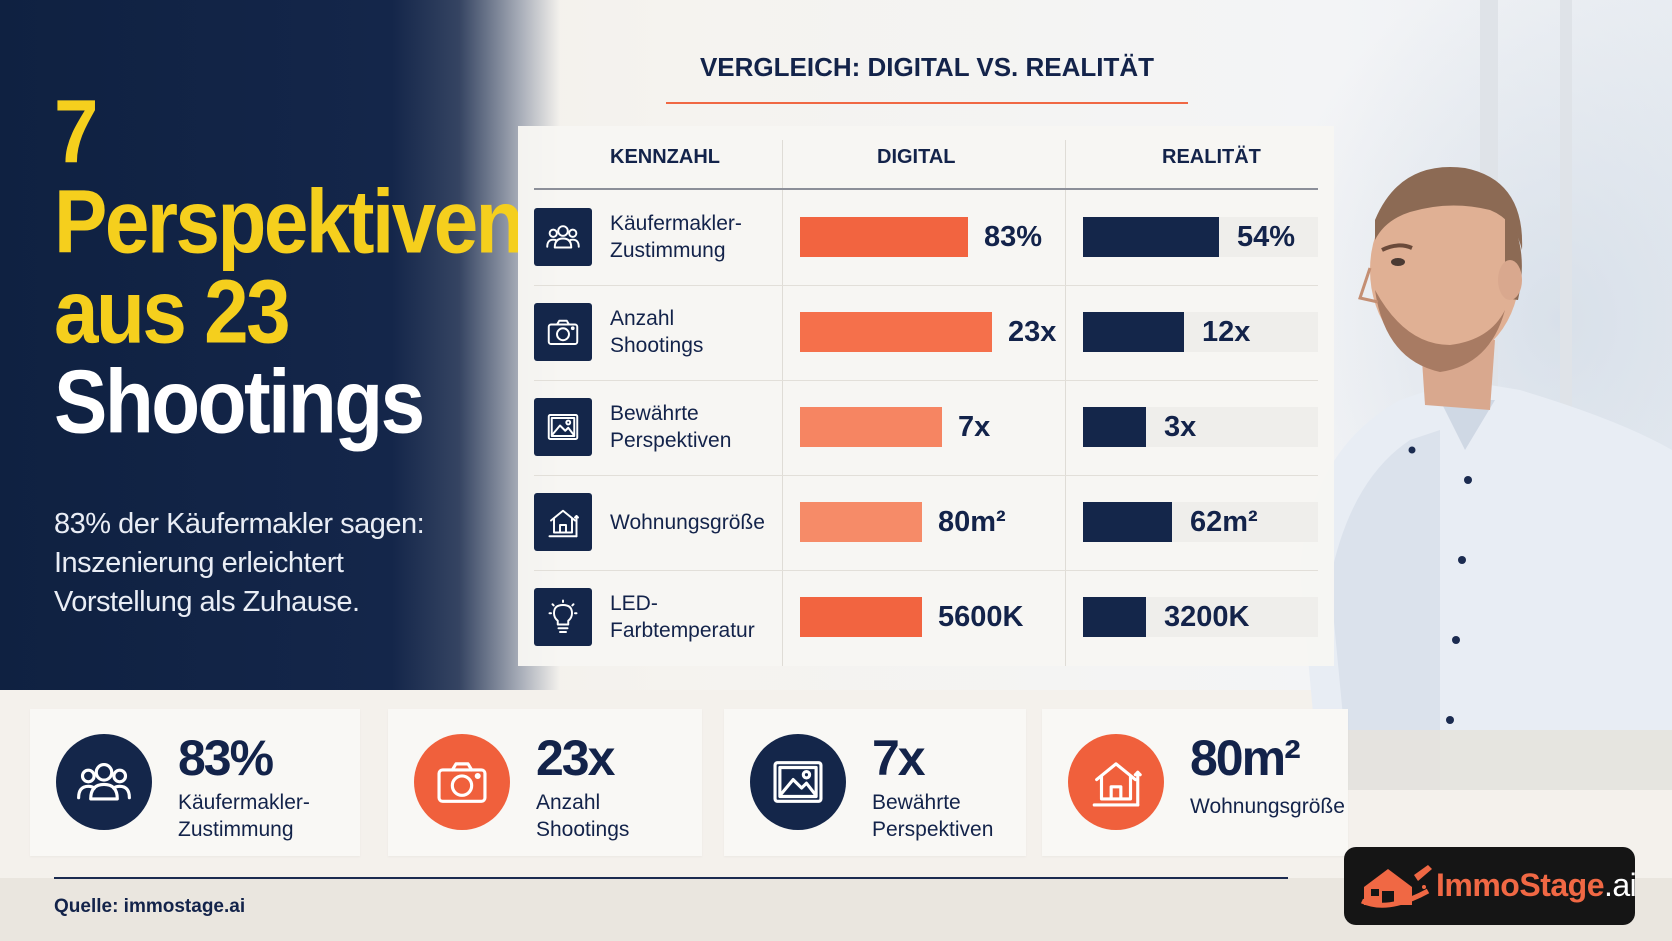  Describe the element at coordinates (1180, 427) in the screenshot. I see `reality-value-label: 3x` at that location.